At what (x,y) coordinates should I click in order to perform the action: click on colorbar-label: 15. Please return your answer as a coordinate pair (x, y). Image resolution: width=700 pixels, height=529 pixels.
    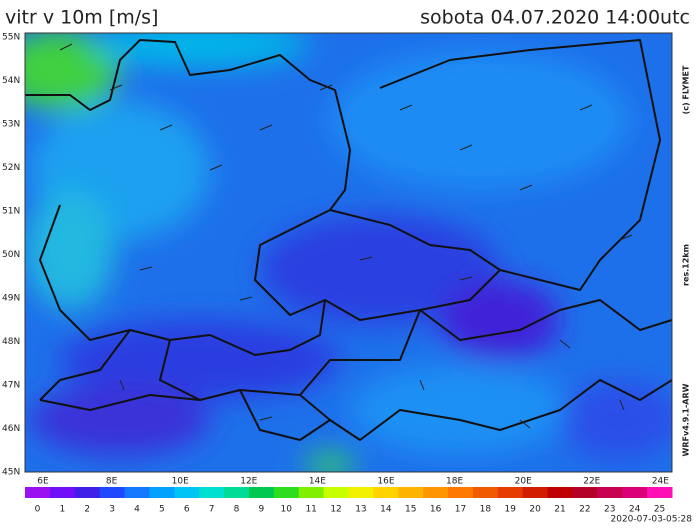
    Looking at the image, I should click on (410, 510).